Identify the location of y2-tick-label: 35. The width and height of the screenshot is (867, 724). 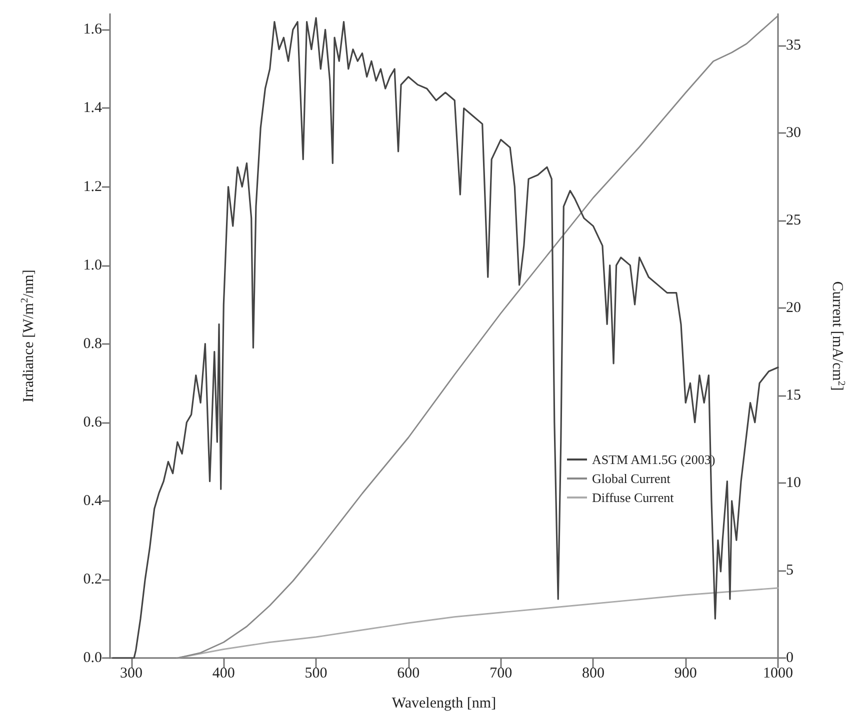
(793, 46).